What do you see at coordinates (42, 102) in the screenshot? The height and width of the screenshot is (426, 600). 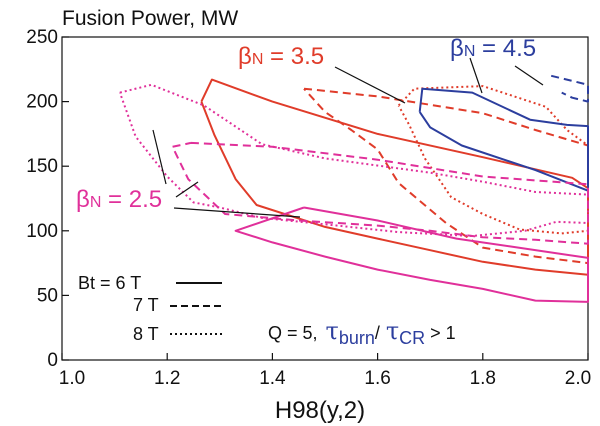 I see `y-tick-label: 200` at bounding box center [42, 102].